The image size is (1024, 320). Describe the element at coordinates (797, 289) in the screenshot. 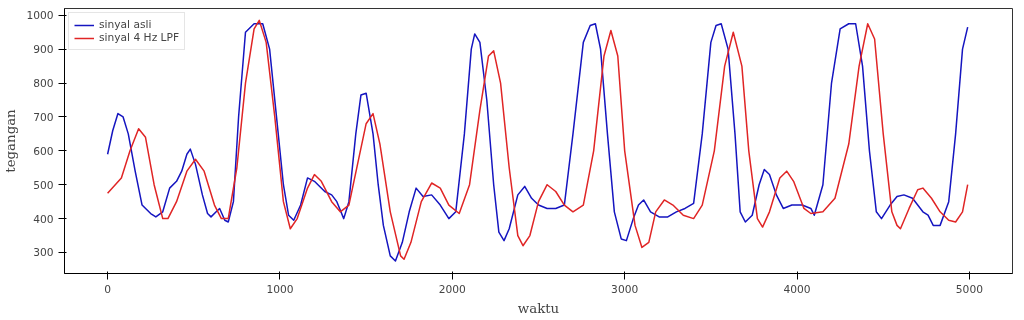

I see `x-tick-label: 4000` at that location.